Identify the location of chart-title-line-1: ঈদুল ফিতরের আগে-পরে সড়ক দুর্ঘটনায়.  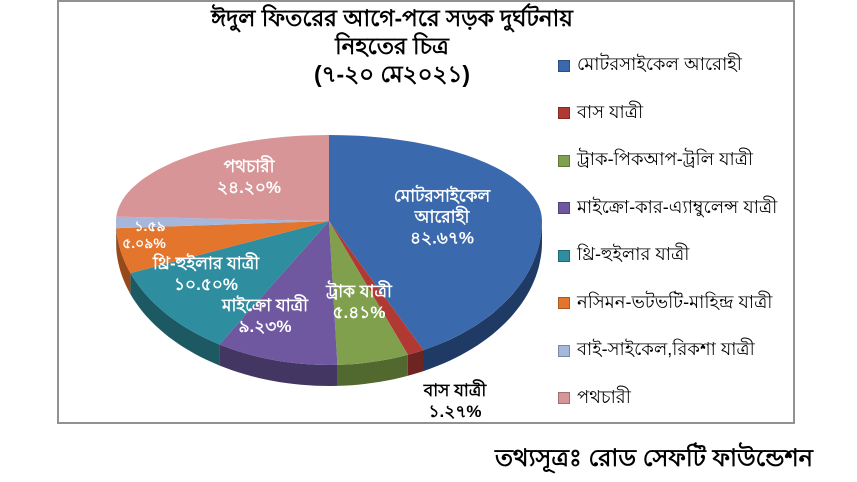
(392, 18).